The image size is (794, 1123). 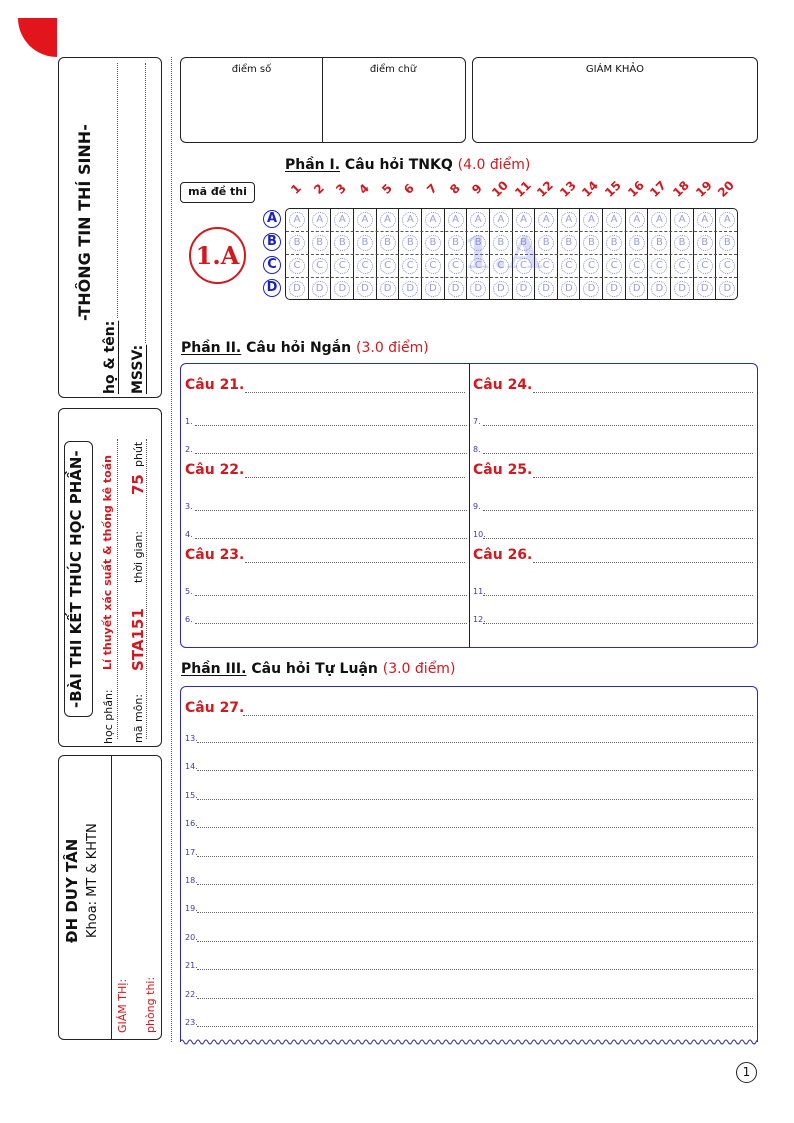 What do you see at coordinates (122, 1005) in the screenshot?
I see `proctor-field: GIÁM THỊ:` at bounding box center [122, 1005].